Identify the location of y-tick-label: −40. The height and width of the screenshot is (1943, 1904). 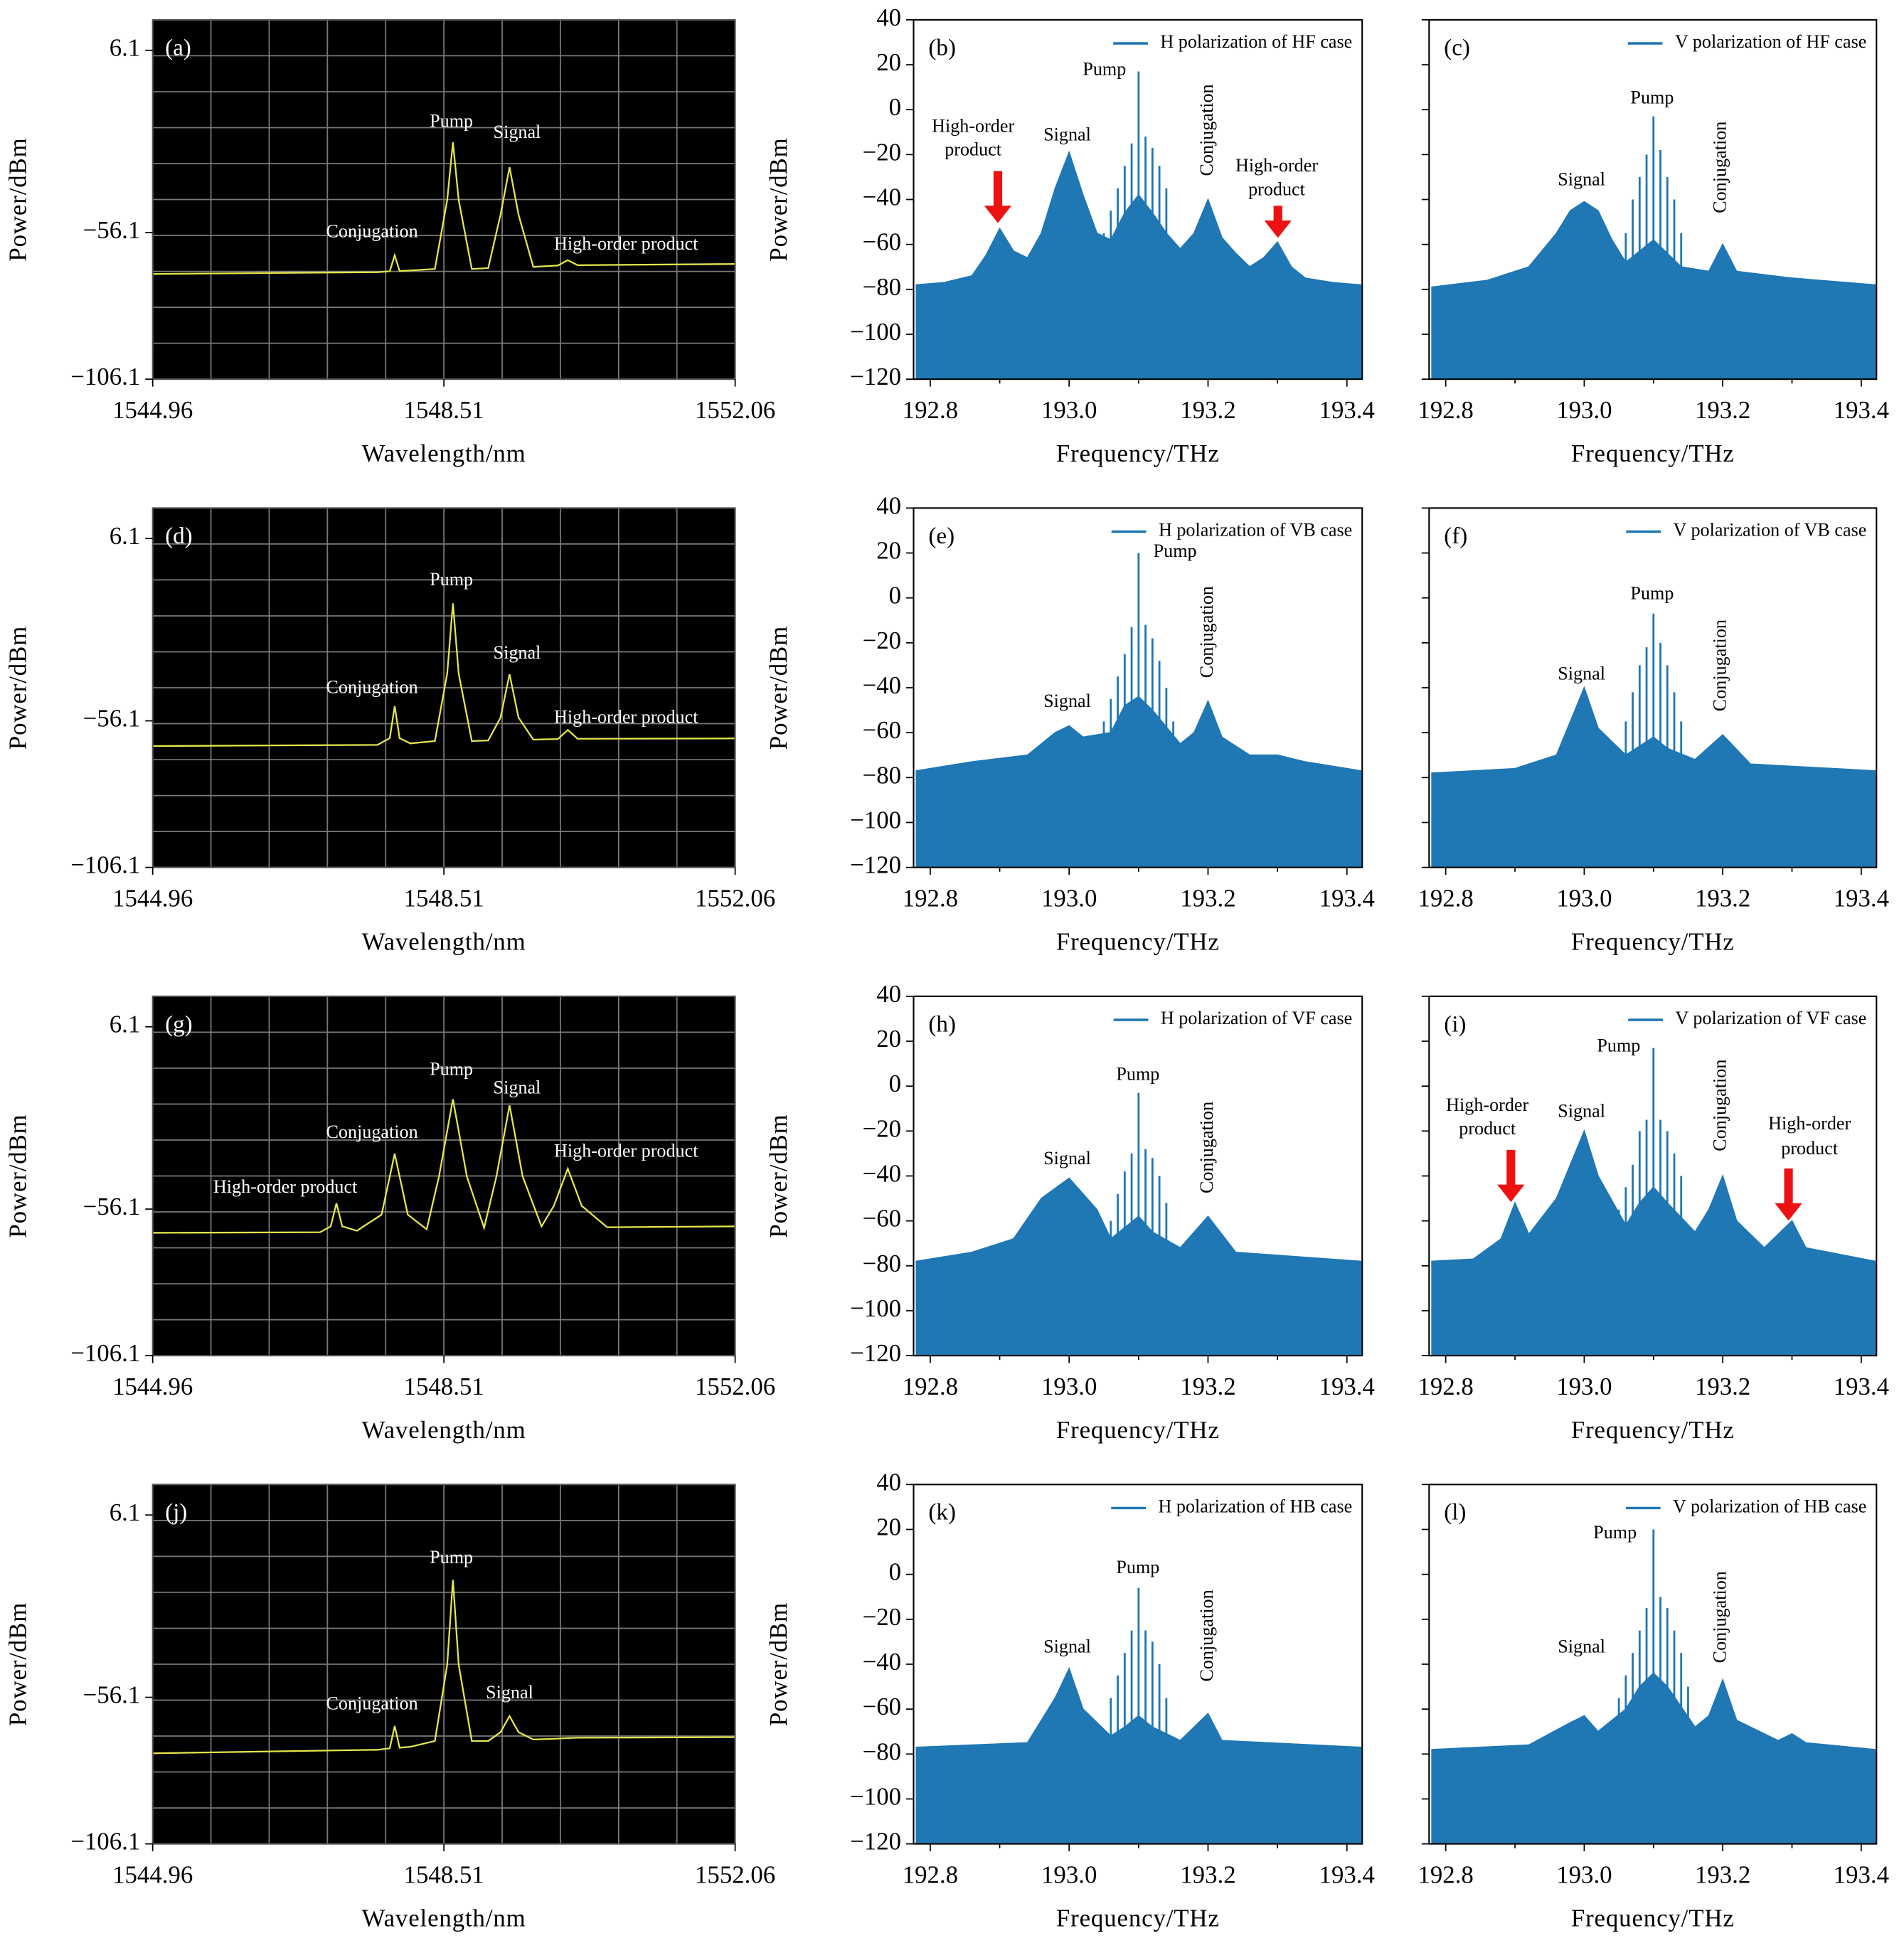
(882, 1662).